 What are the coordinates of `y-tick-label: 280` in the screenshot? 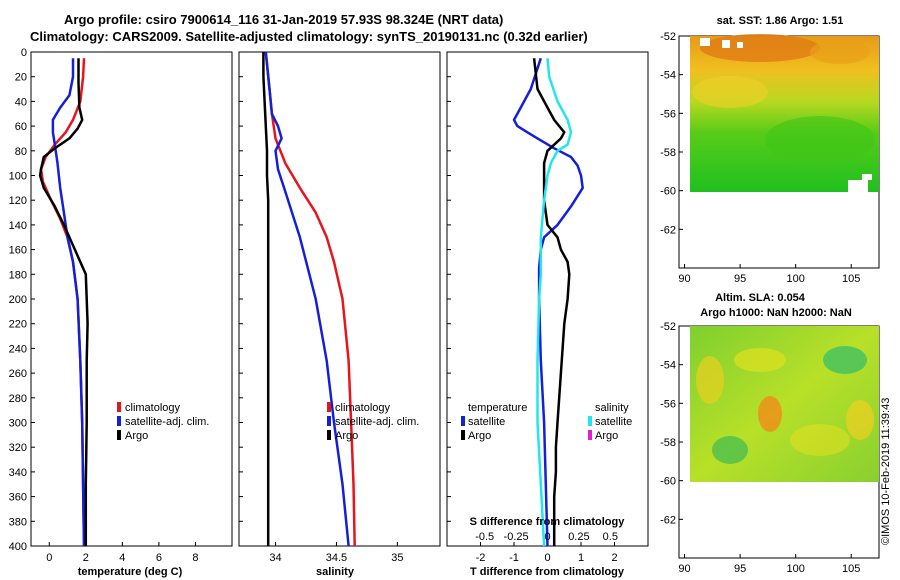 It's located at (18, 399).